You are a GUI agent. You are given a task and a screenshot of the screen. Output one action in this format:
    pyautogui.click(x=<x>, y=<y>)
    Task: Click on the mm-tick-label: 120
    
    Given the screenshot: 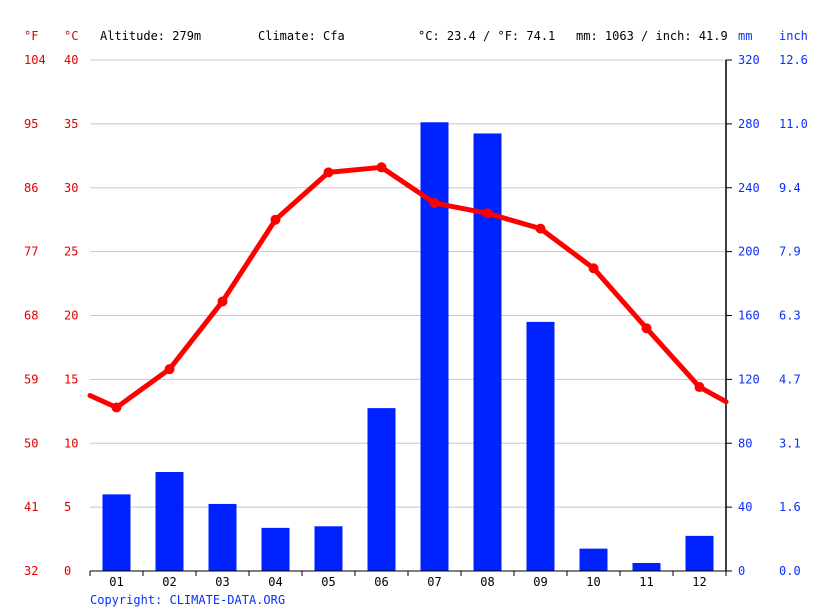 What is the action you would take?
    pyautogui.click(x=749, y=379)
    